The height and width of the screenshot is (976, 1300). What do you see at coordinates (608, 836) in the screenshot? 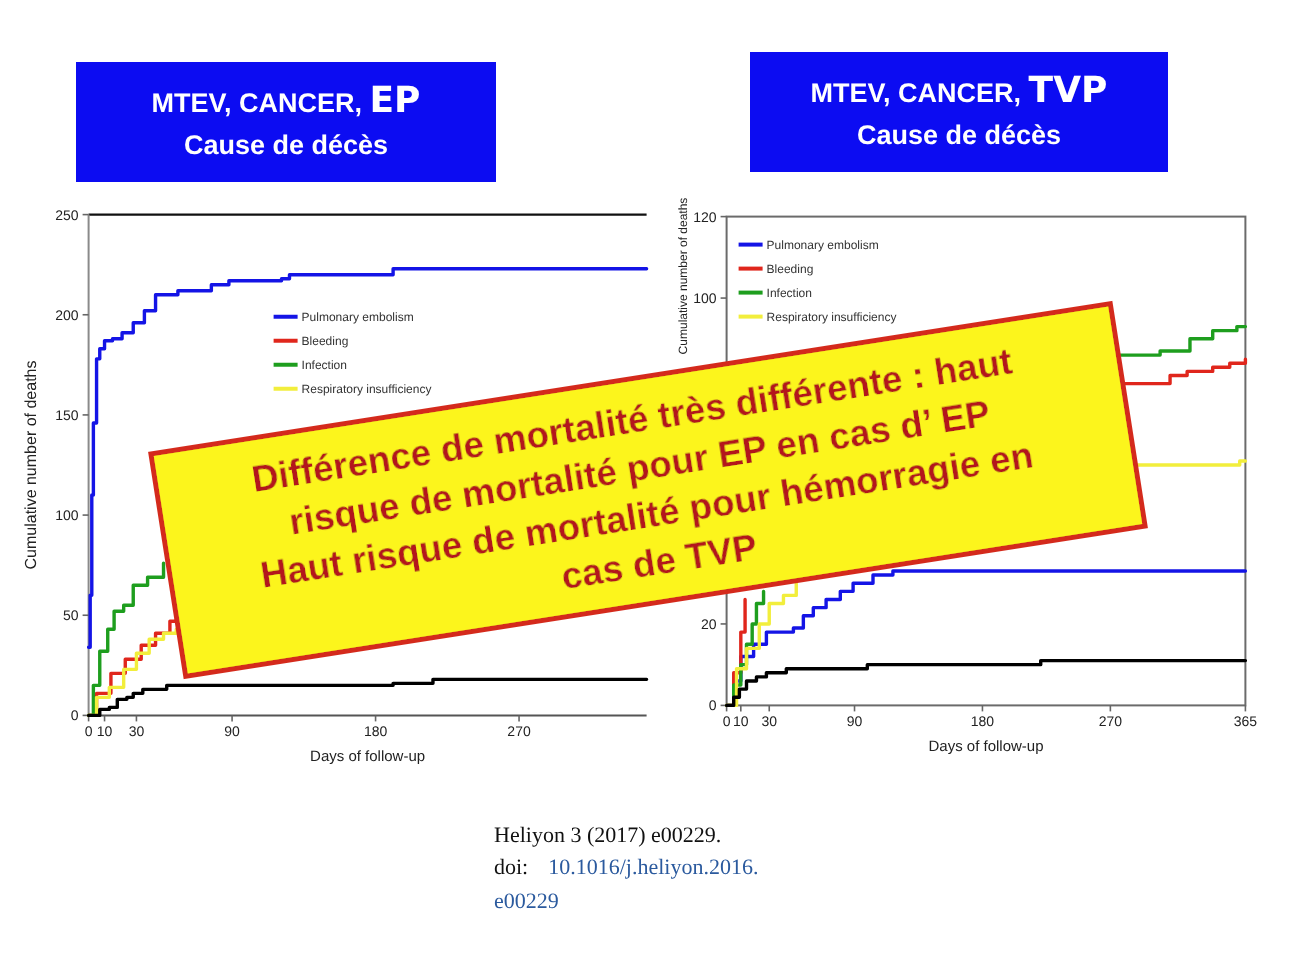
I see `text: Heliyon 3 (2017) e00229.` at bounding box center [608, 836].